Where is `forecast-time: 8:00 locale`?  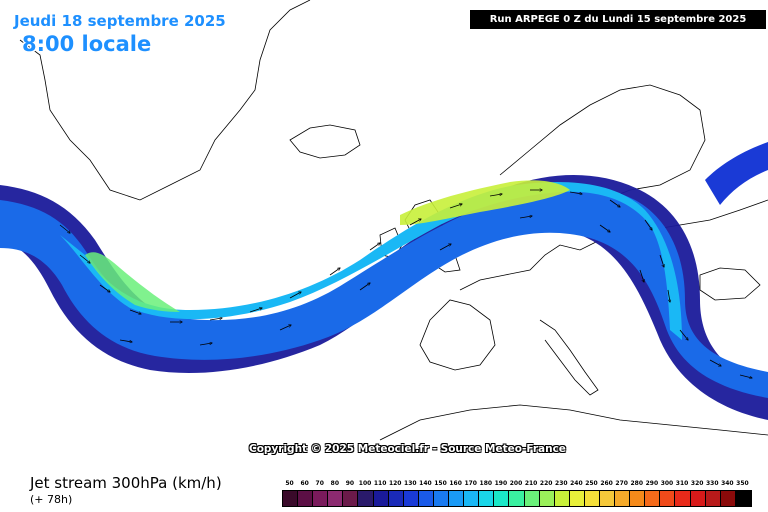
forecast-time: 8:00 locale is located at coordinates (87, 44).